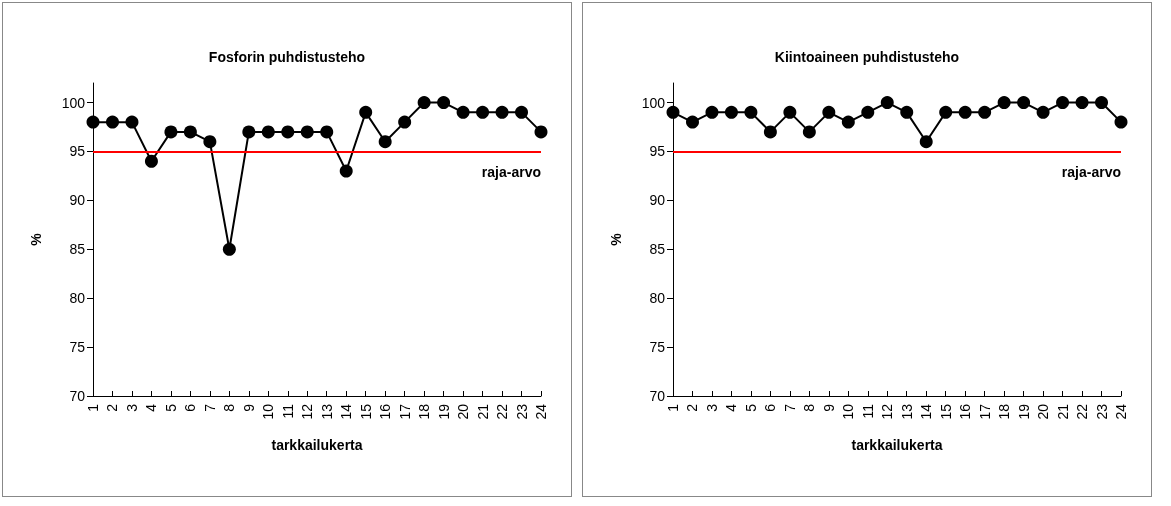  Describe the element at coordinates (1023, 411) in the screenshot. I see `x-tick-label: 19` at that location.